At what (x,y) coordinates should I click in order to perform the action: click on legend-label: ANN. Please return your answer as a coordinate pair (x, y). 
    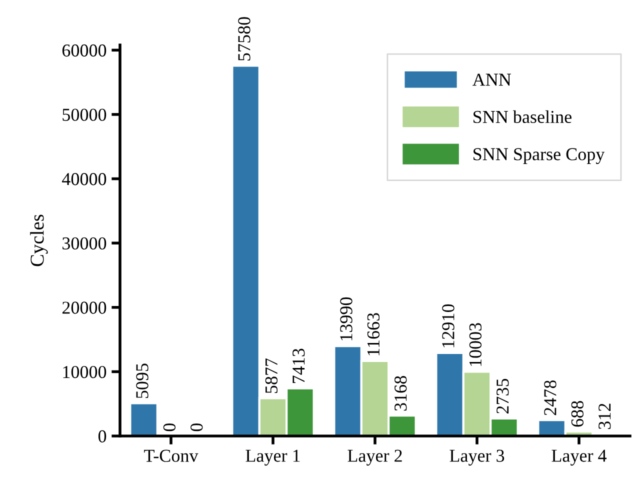
    Looking at the image, I should click on (492, 80).